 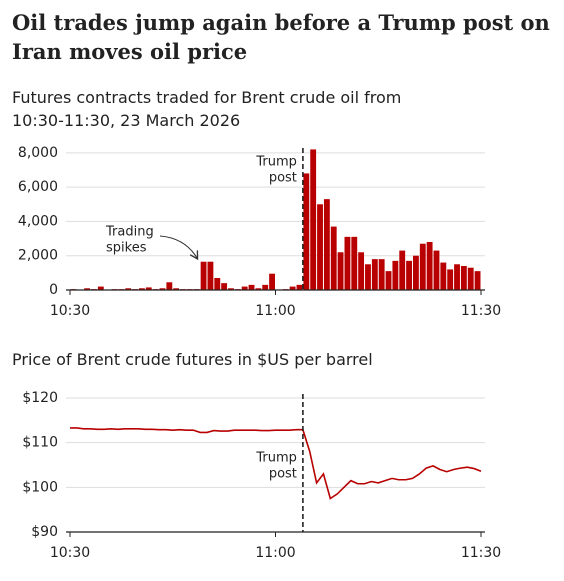 I want to click on y-tick-label: $110, so click(x=40, y=443).